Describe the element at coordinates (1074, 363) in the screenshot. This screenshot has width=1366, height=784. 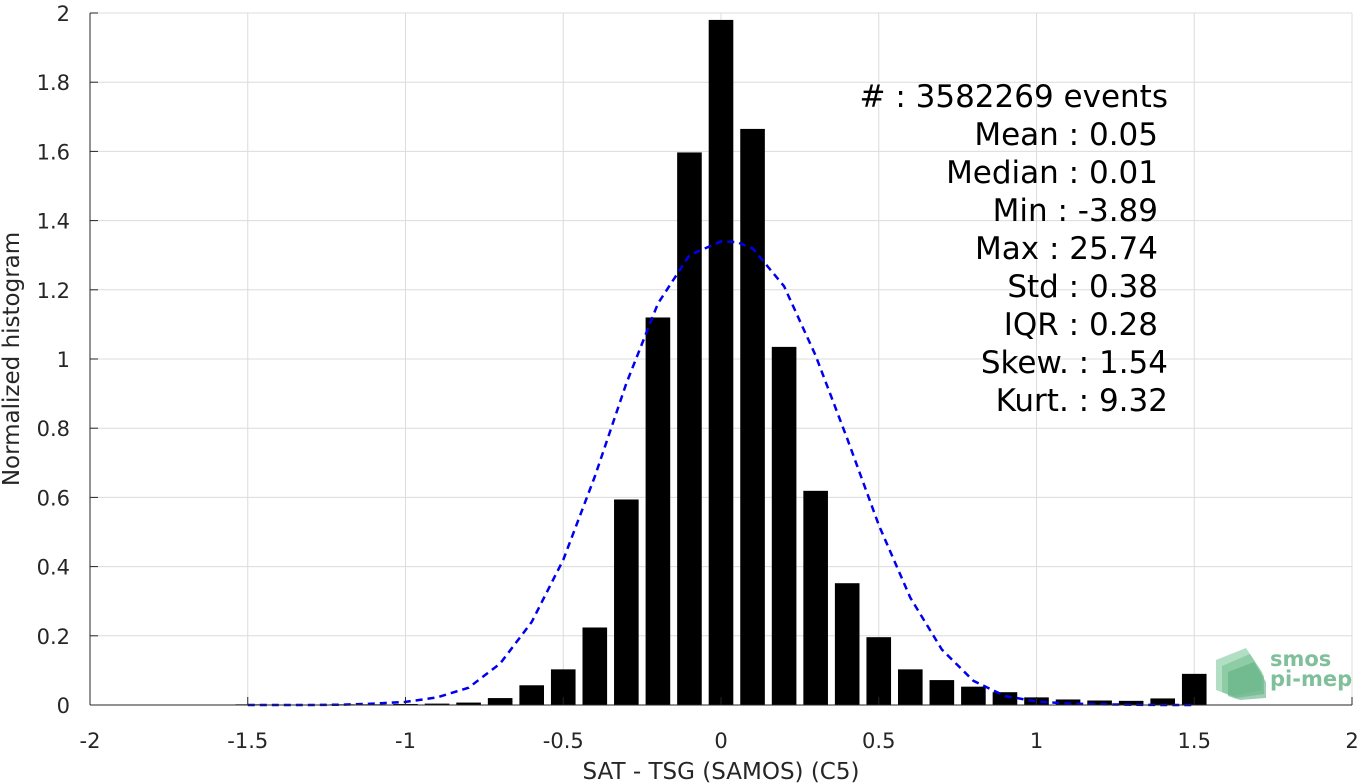
I see `stat-line: Skew. : 1.54` at that location.